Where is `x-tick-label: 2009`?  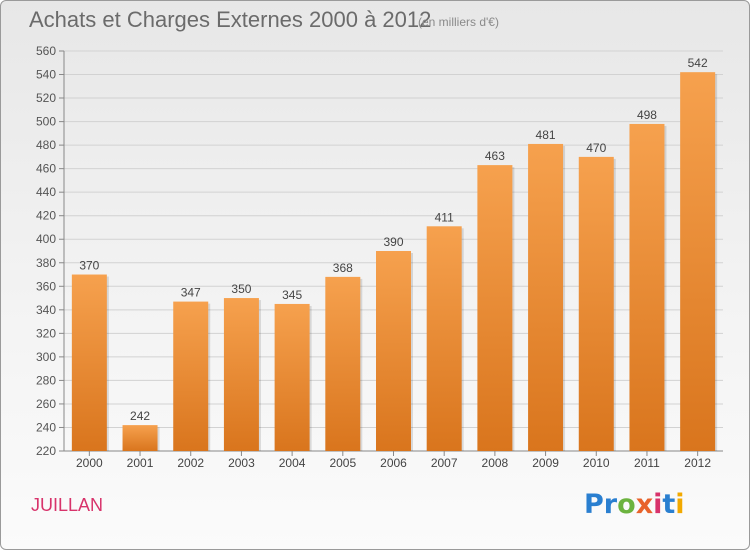 x-tick-label: 2009 is located at coordinates (545, 463).